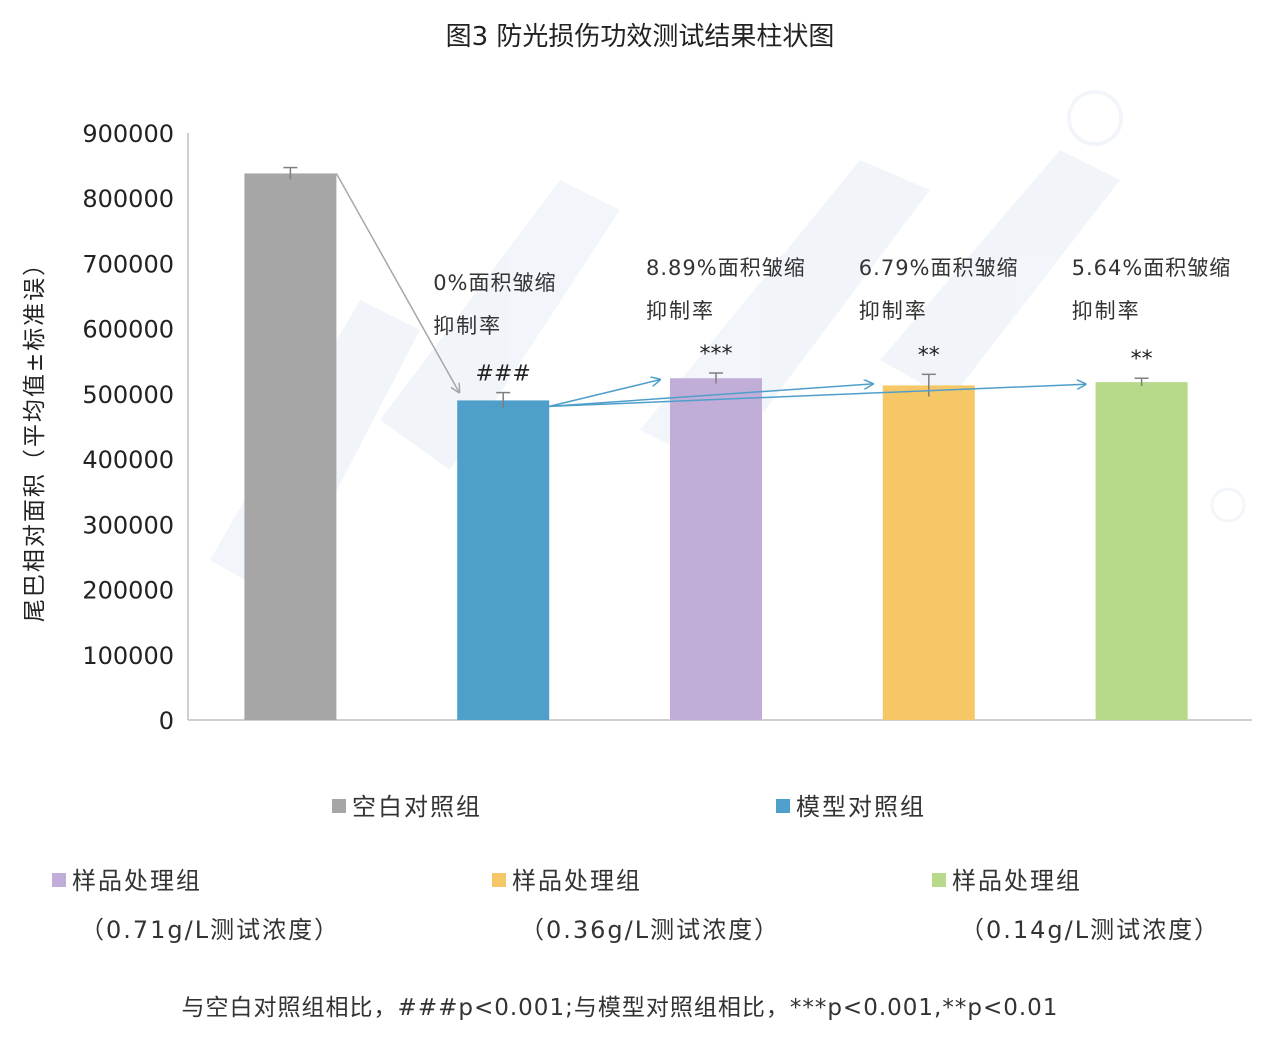 This screenshot has height=1039, width=1280. Describe the element at coordinates (939, 268) in the screenshot. I see `inhibition-rate-label: 6.79%面积皱缩` at that location.